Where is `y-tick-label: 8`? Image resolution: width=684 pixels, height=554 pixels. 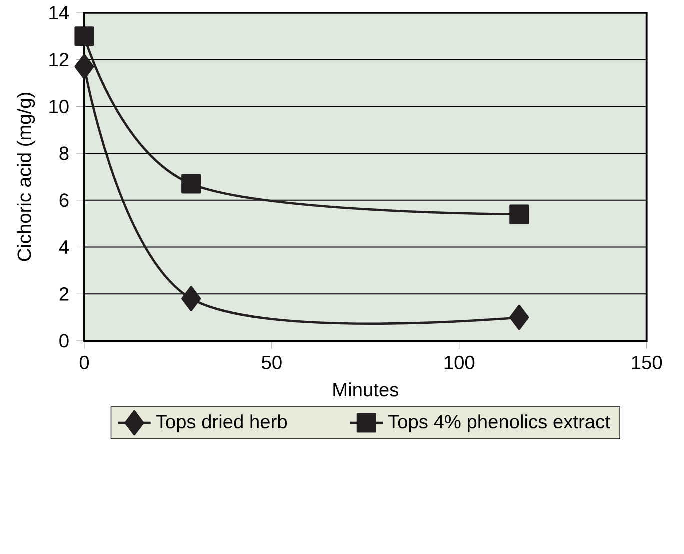 y-tick-label: 8 is located at coordinates (64, 154).